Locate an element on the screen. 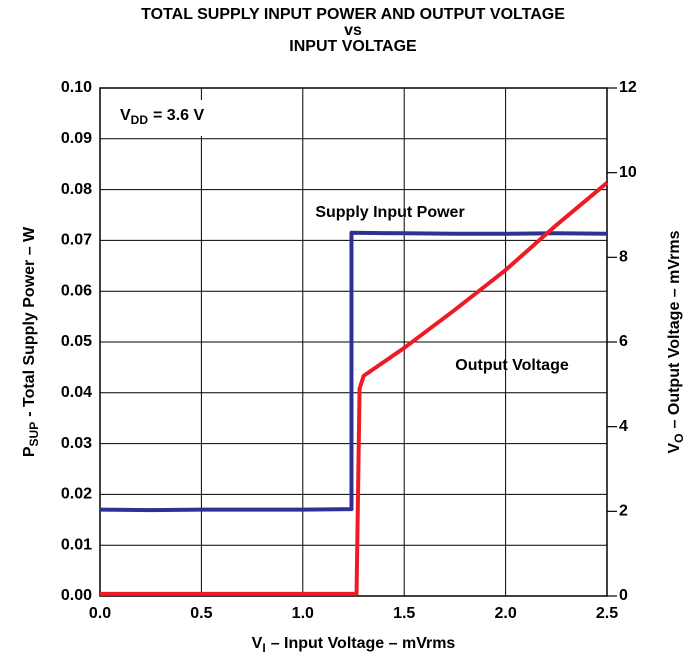 The image size is (689, 668). x-axis-label-subscript: I is located at coordinates (263, 648).